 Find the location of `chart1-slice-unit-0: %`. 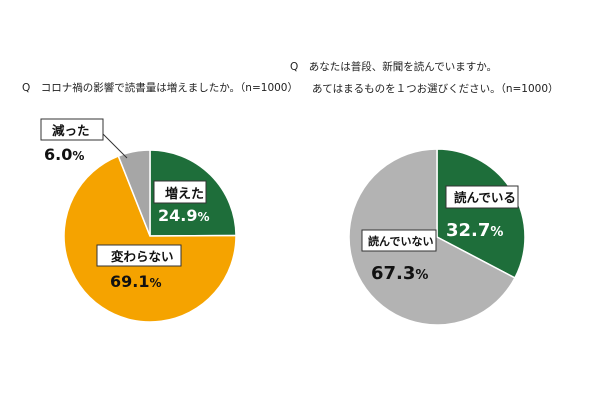

chart1-slice-unit-0: % is located at coordinates (203, 217).